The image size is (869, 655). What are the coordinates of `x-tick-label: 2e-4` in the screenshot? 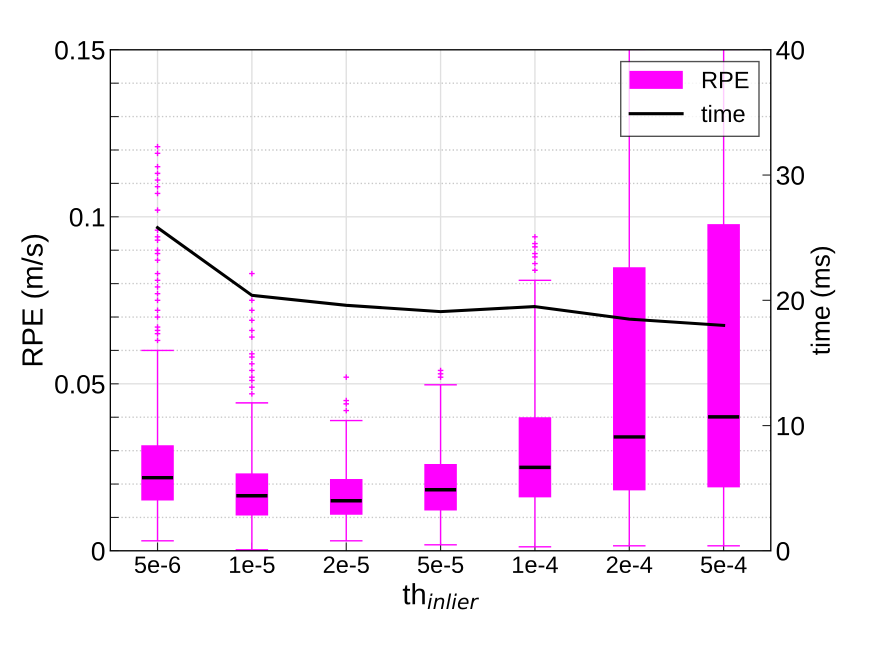 It's located at (629, 565).